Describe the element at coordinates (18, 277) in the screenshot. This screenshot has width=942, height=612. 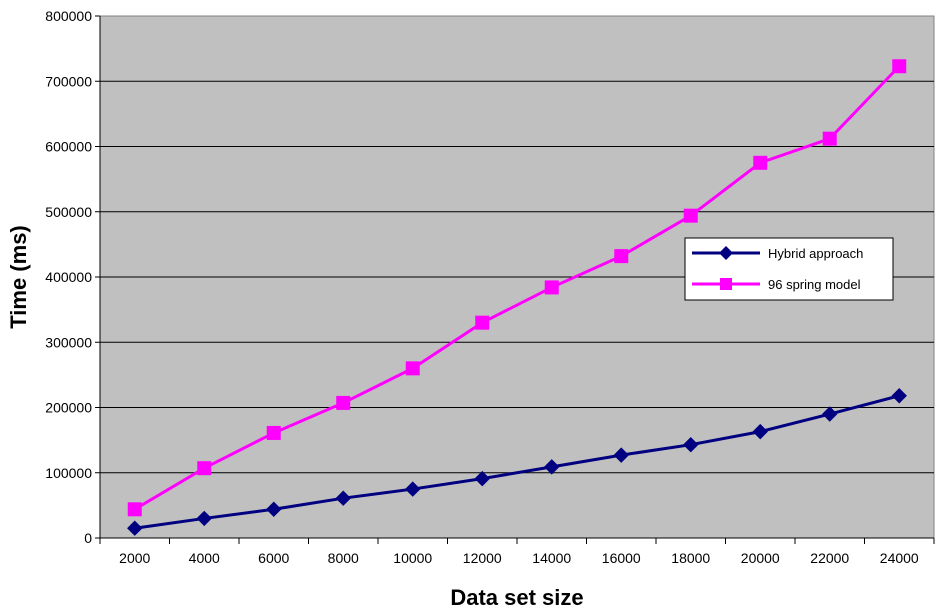
I see `y-axis-title: Time (ms)` at that location.